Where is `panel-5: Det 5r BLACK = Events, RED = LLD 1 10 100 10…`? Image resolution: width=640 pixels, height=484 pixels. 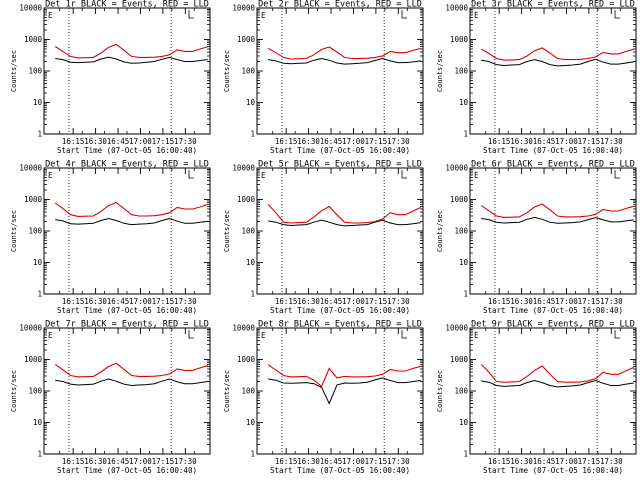
panel-5: Det 5r BLACK = Events, RED = LLD 1 10 100 10… is located at coordinates (323, 237).